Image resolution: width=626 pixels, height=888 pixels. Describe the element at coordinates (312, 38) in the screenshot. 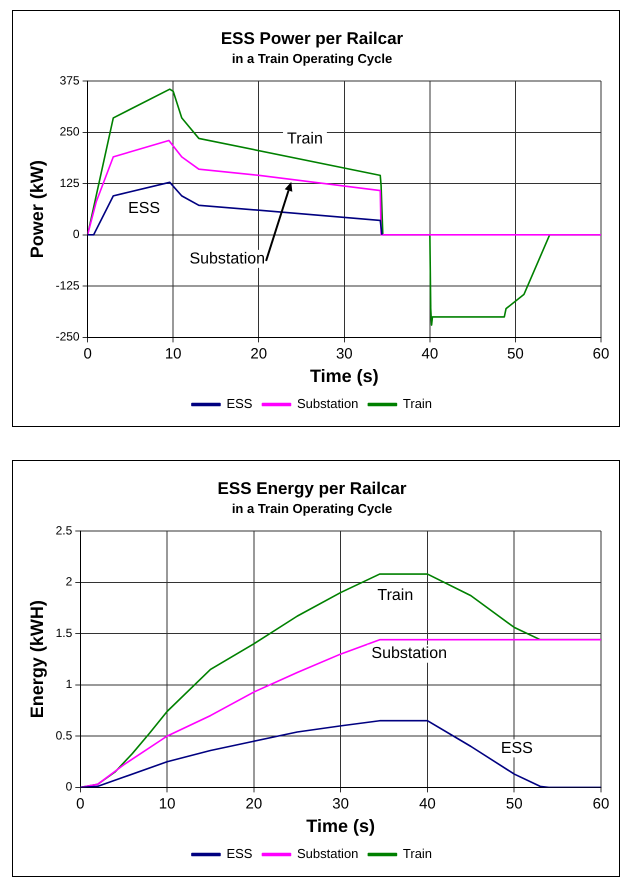

I see `chart-title: ESS Power per Railcar` at that location.